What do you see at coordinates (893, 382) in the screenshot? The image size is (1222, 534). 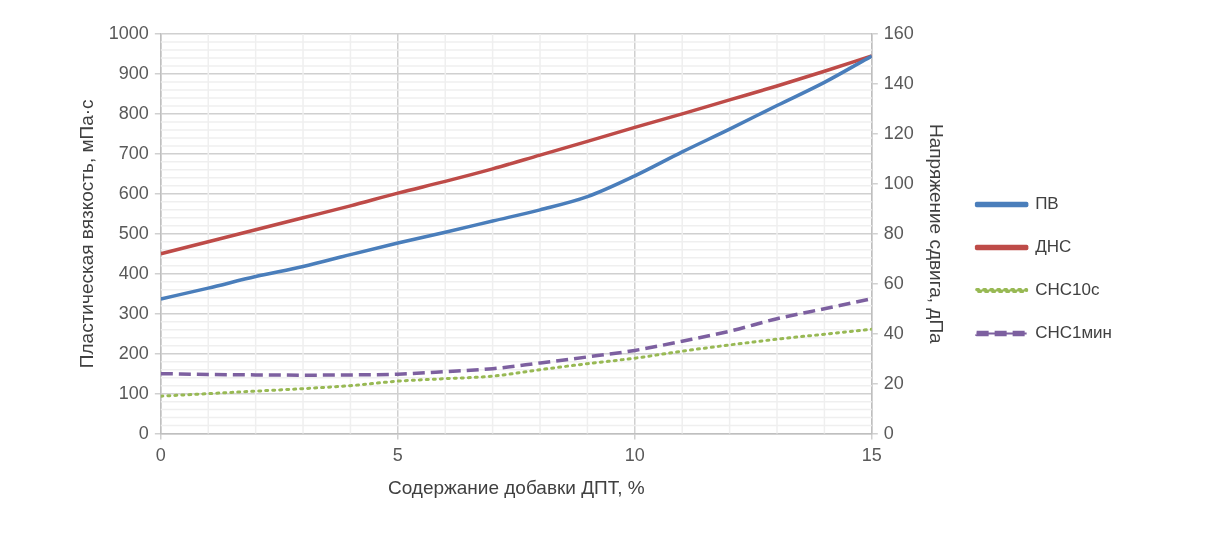 I see `y2-tick-label: 20` at bounding box center [893, 382].